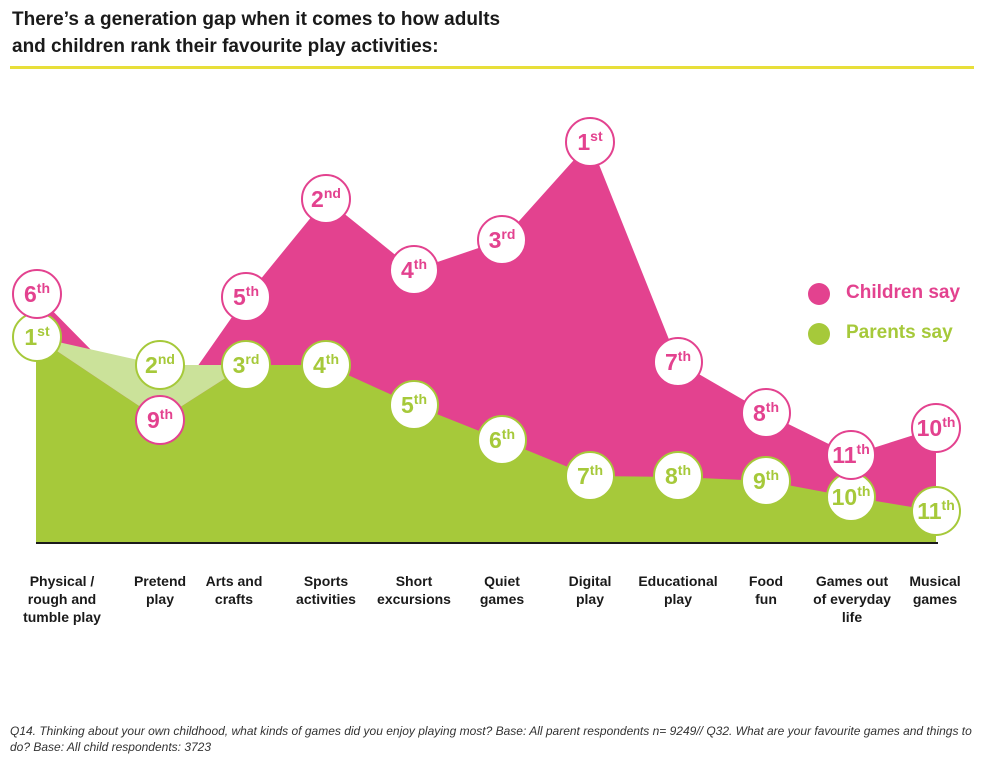 Image resolution: width=990 pixels, height=761 pixels. What do you see at coordinates (852, 617) in the screenshot?
I see `category-label-line: life` at bounding box center [852, 617].